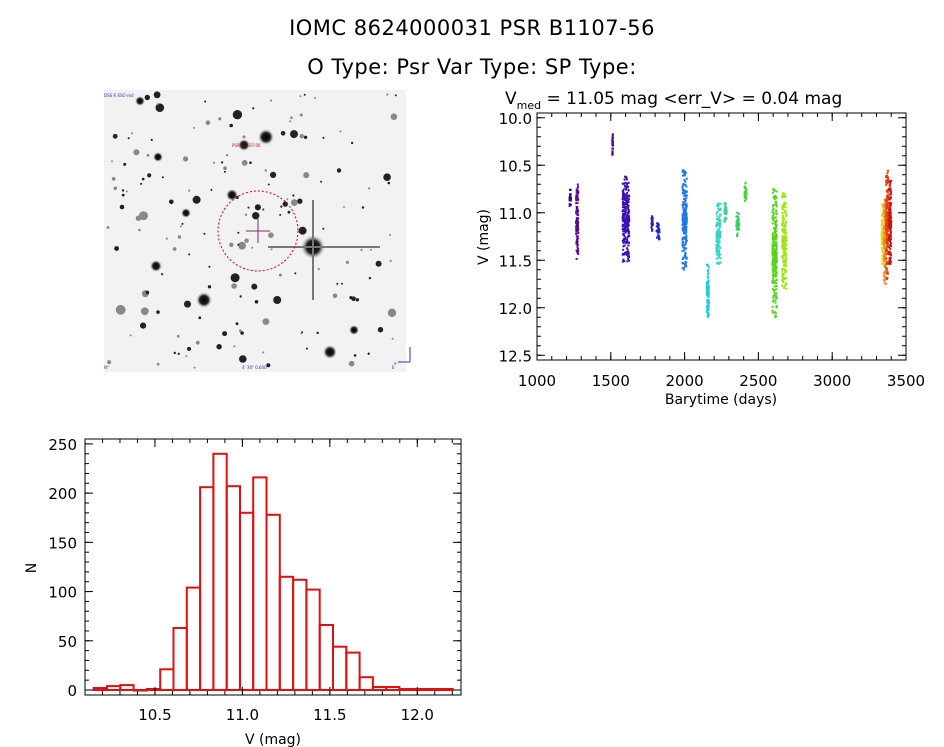  I want to click on hist-xlabel: V (mag), so click(273, 739).